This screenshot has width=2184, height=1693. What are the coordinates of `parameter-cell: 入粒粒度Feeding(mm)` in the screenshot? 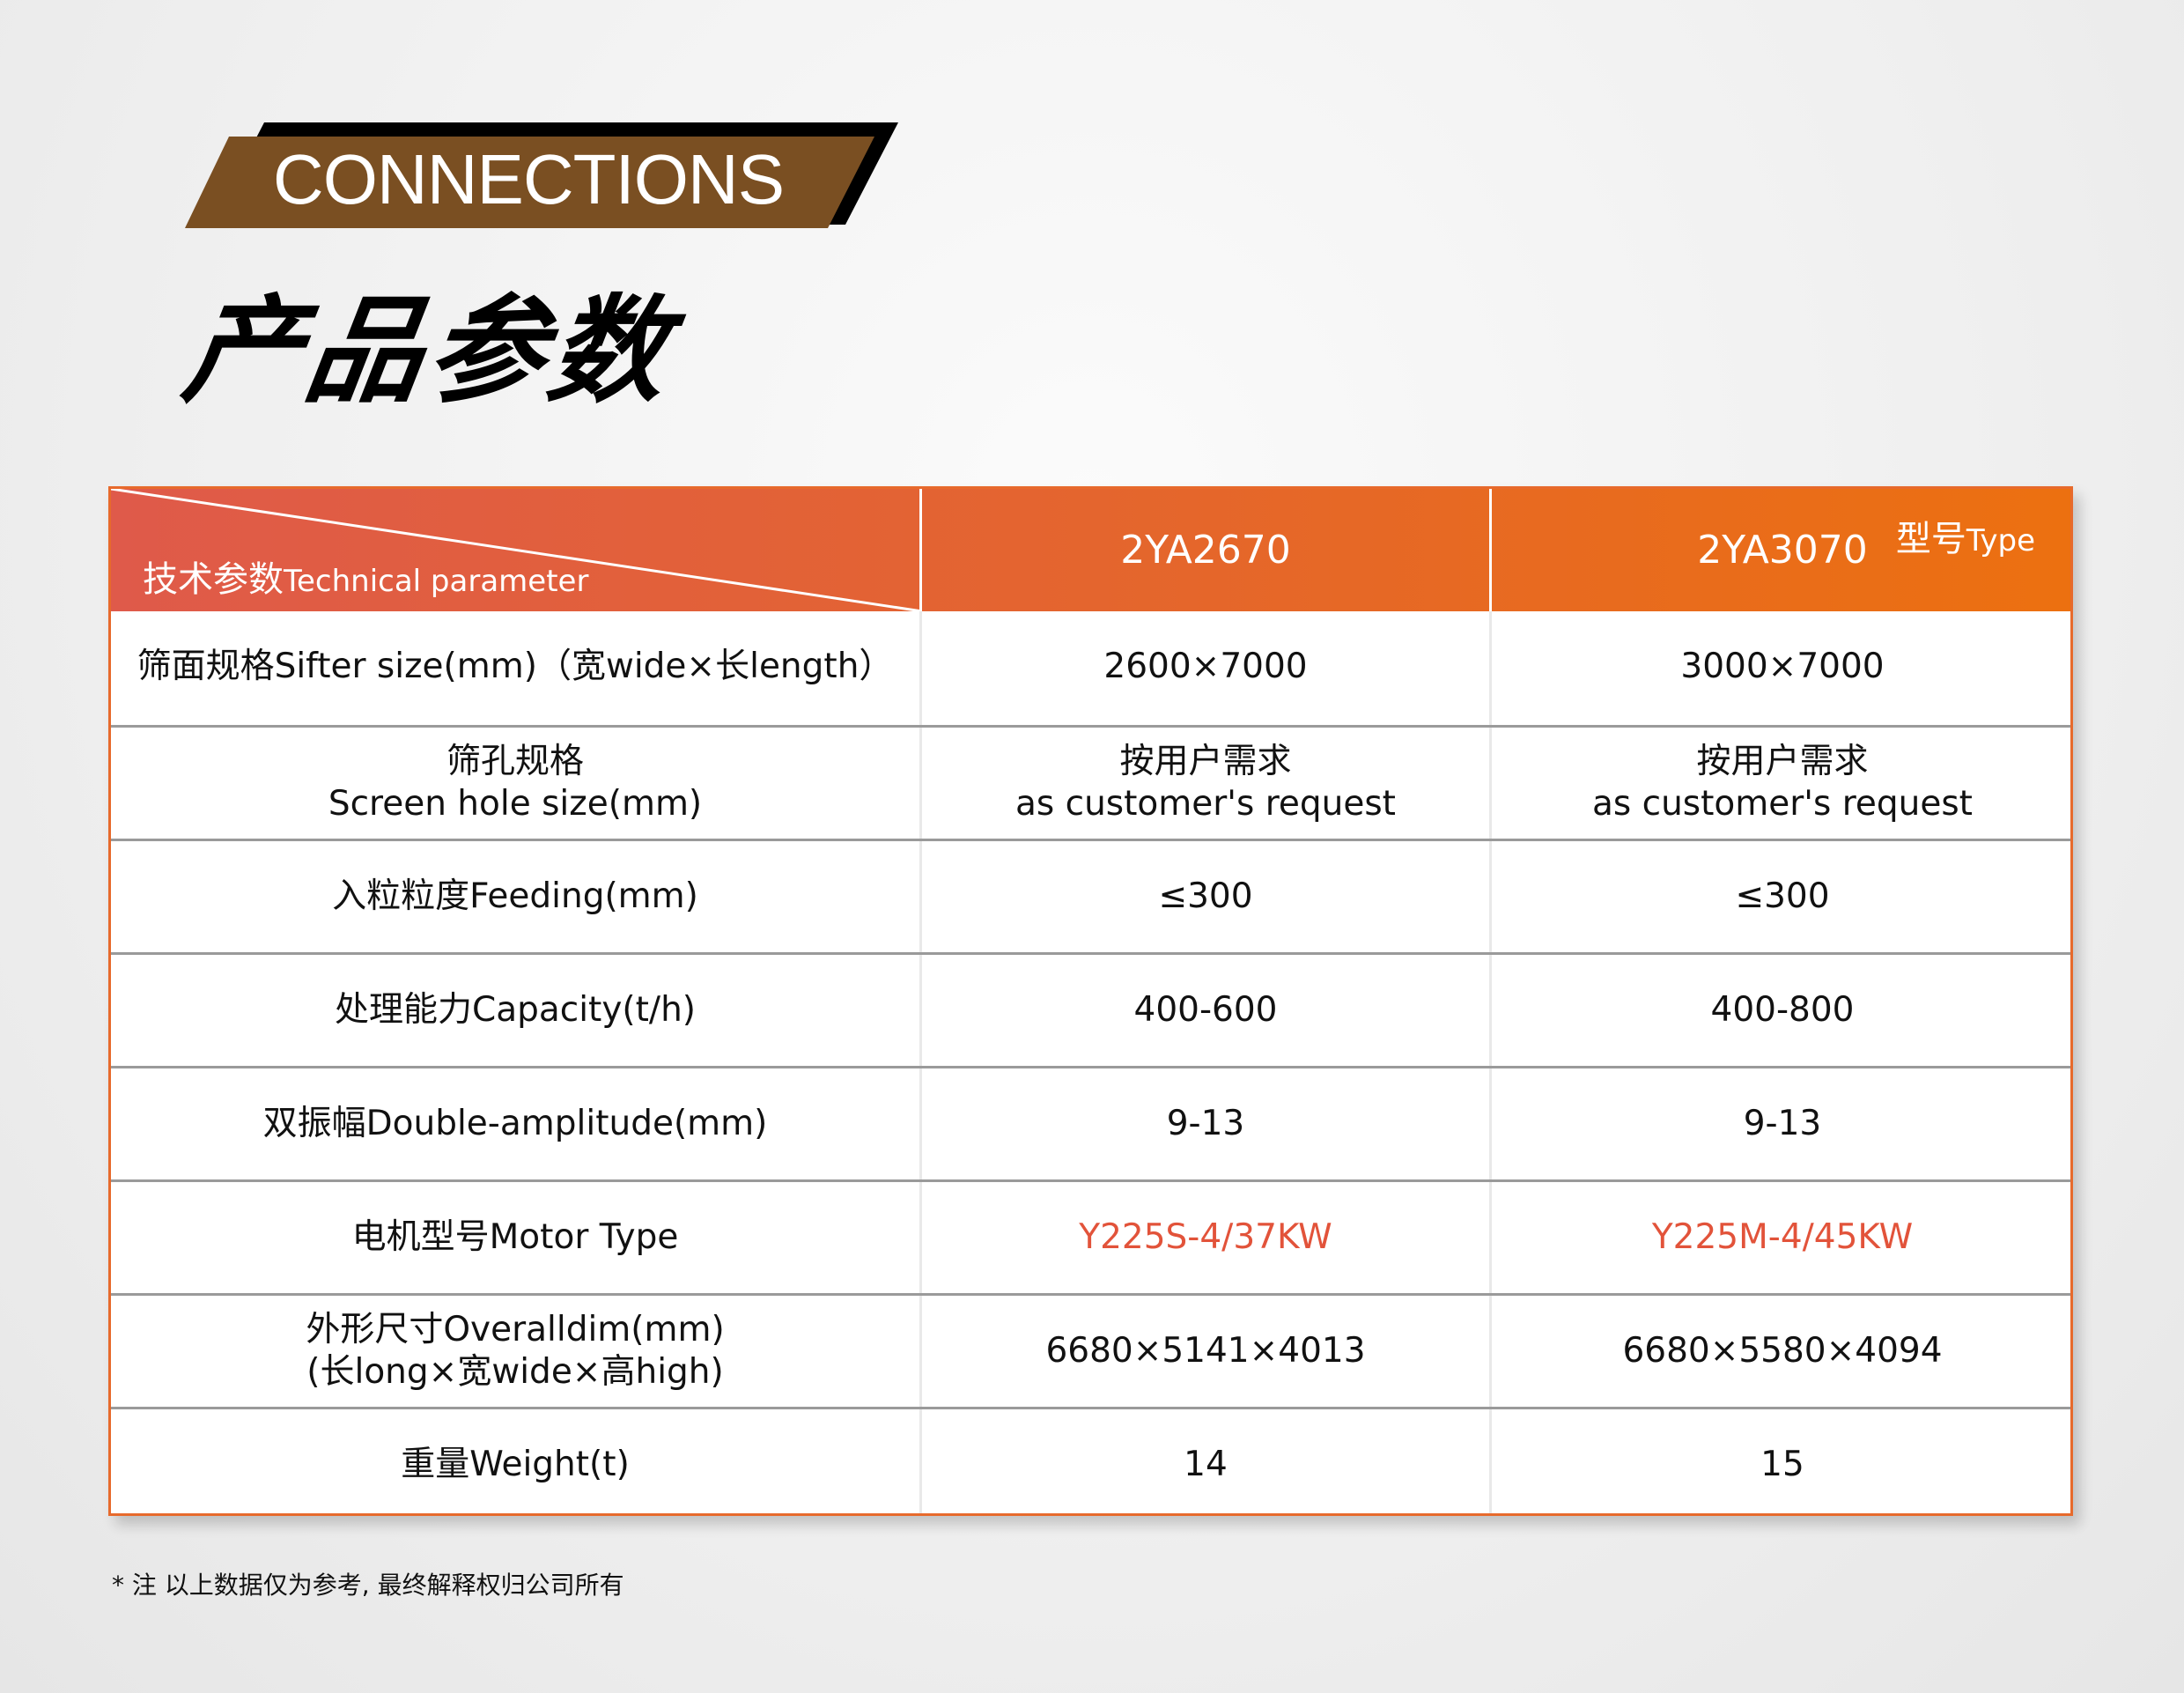 It's located at (515, 896).